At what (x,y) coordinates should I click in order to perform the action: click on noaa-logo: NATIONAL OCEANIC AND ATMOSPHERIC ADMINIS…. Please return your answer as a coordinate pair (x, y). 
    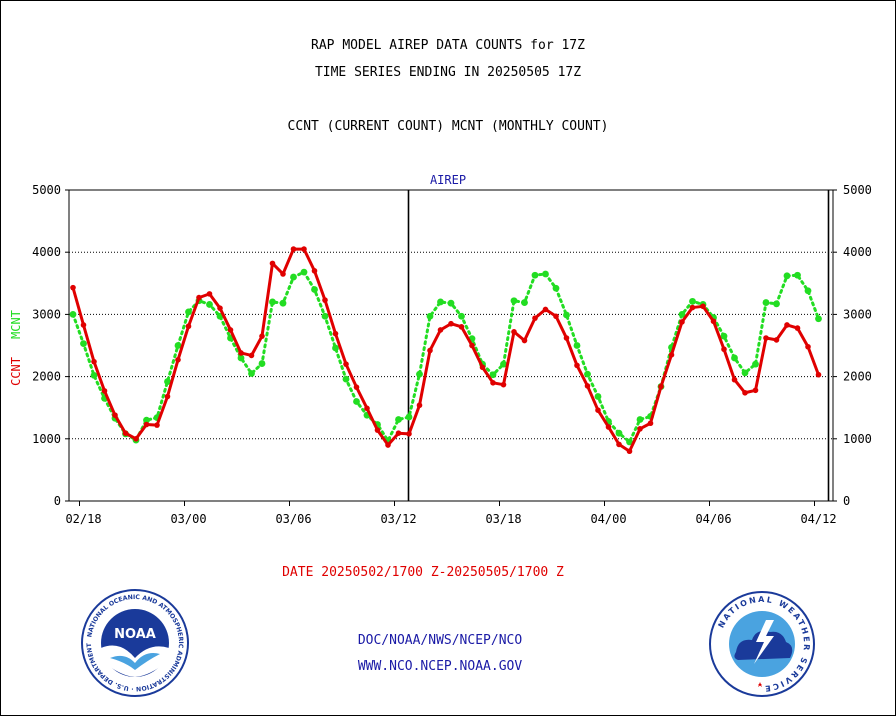
    Looking at the image, I should click on (134, 642).